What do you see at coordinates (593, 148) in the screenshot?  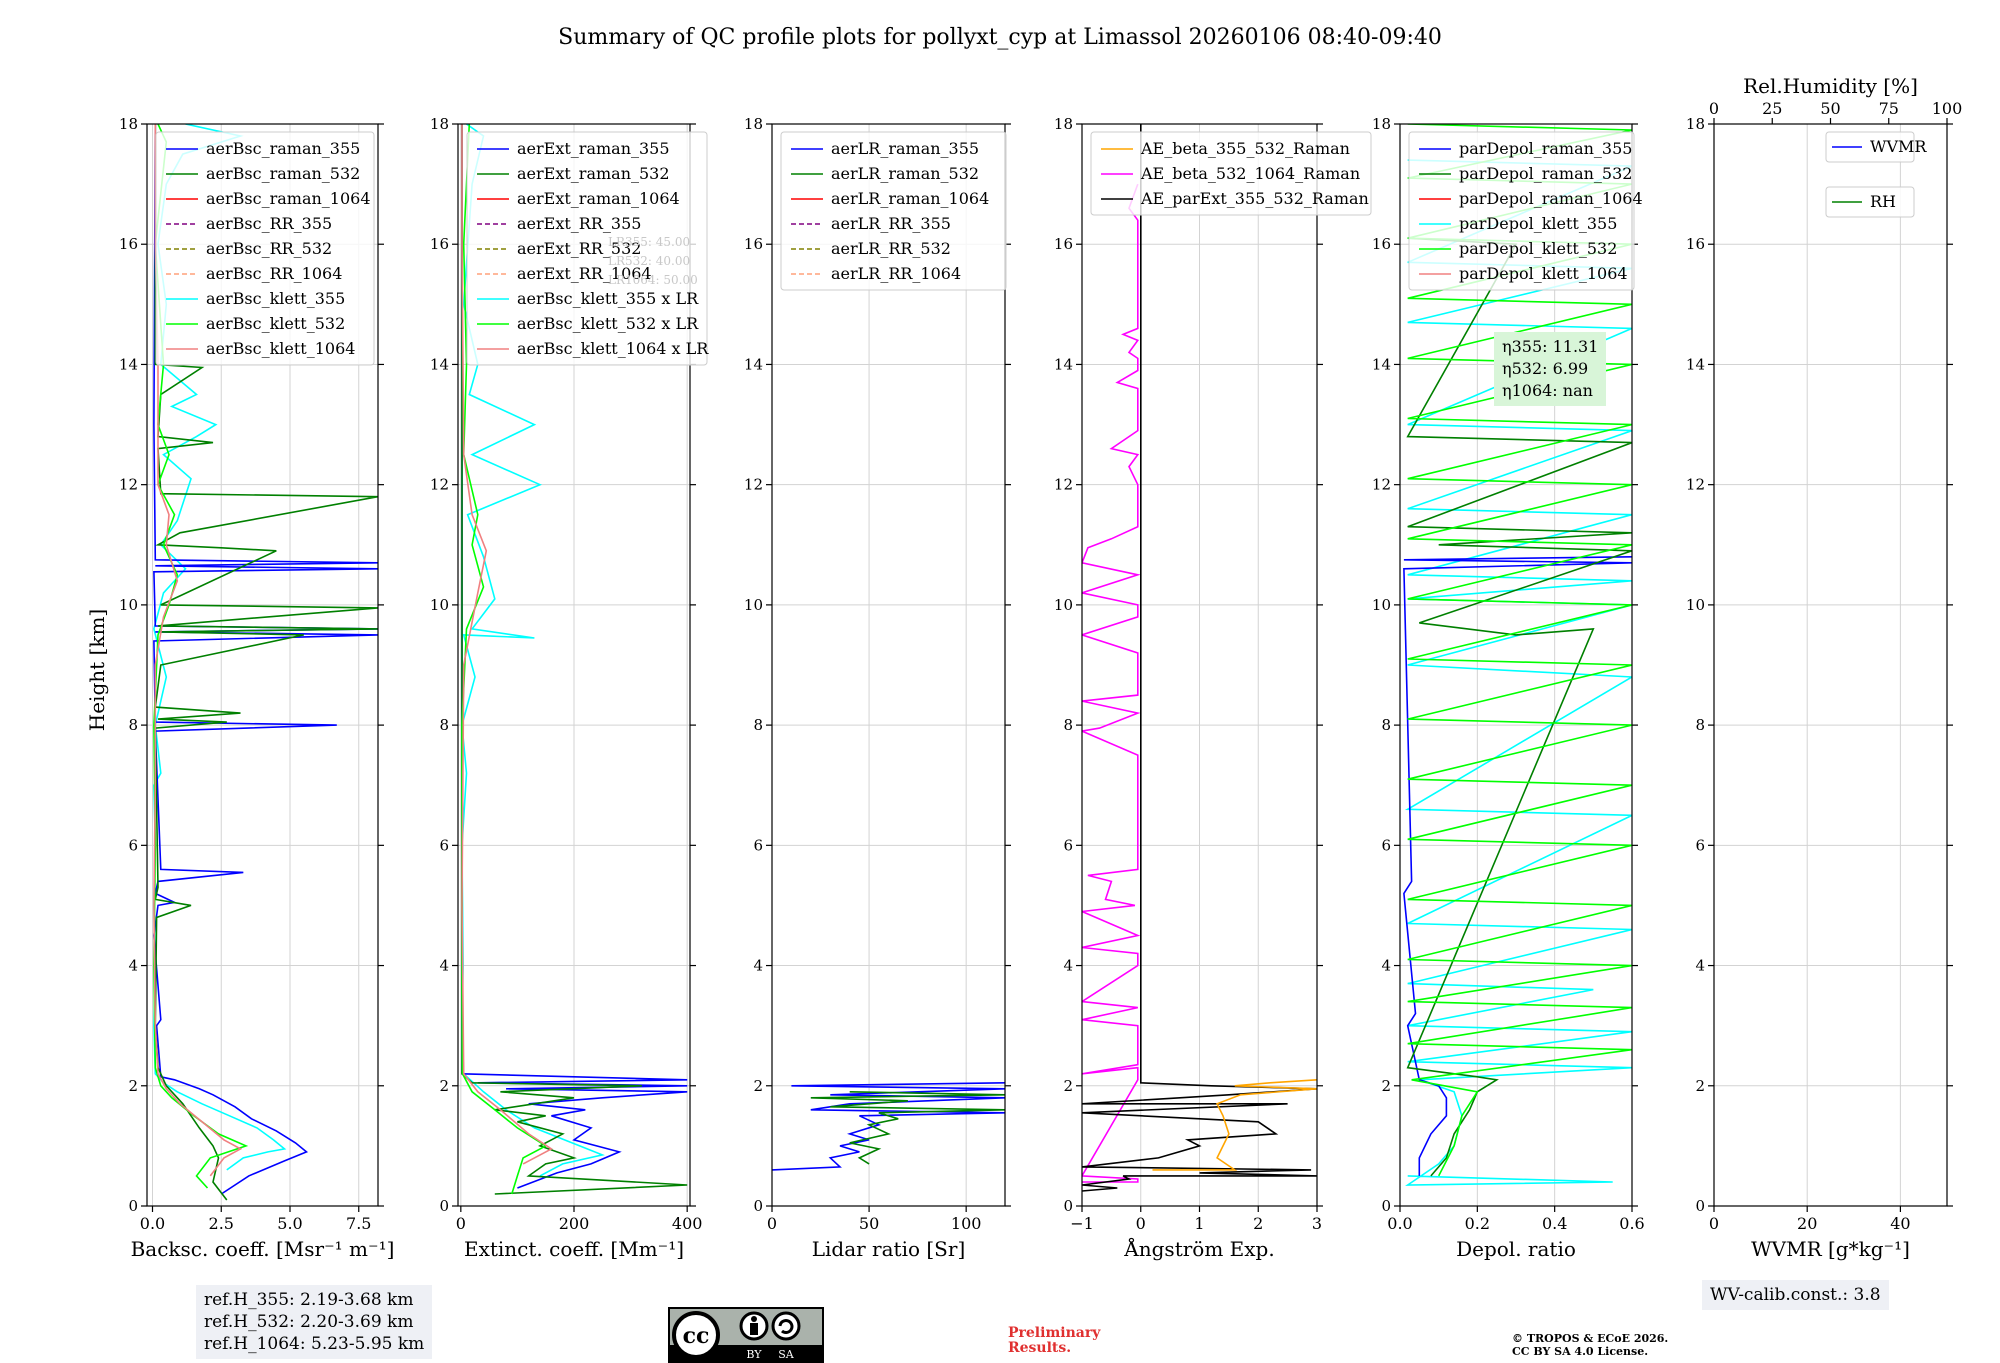 I see `legend-label: aerExt_raman_355` at bounding box center [593, 148].